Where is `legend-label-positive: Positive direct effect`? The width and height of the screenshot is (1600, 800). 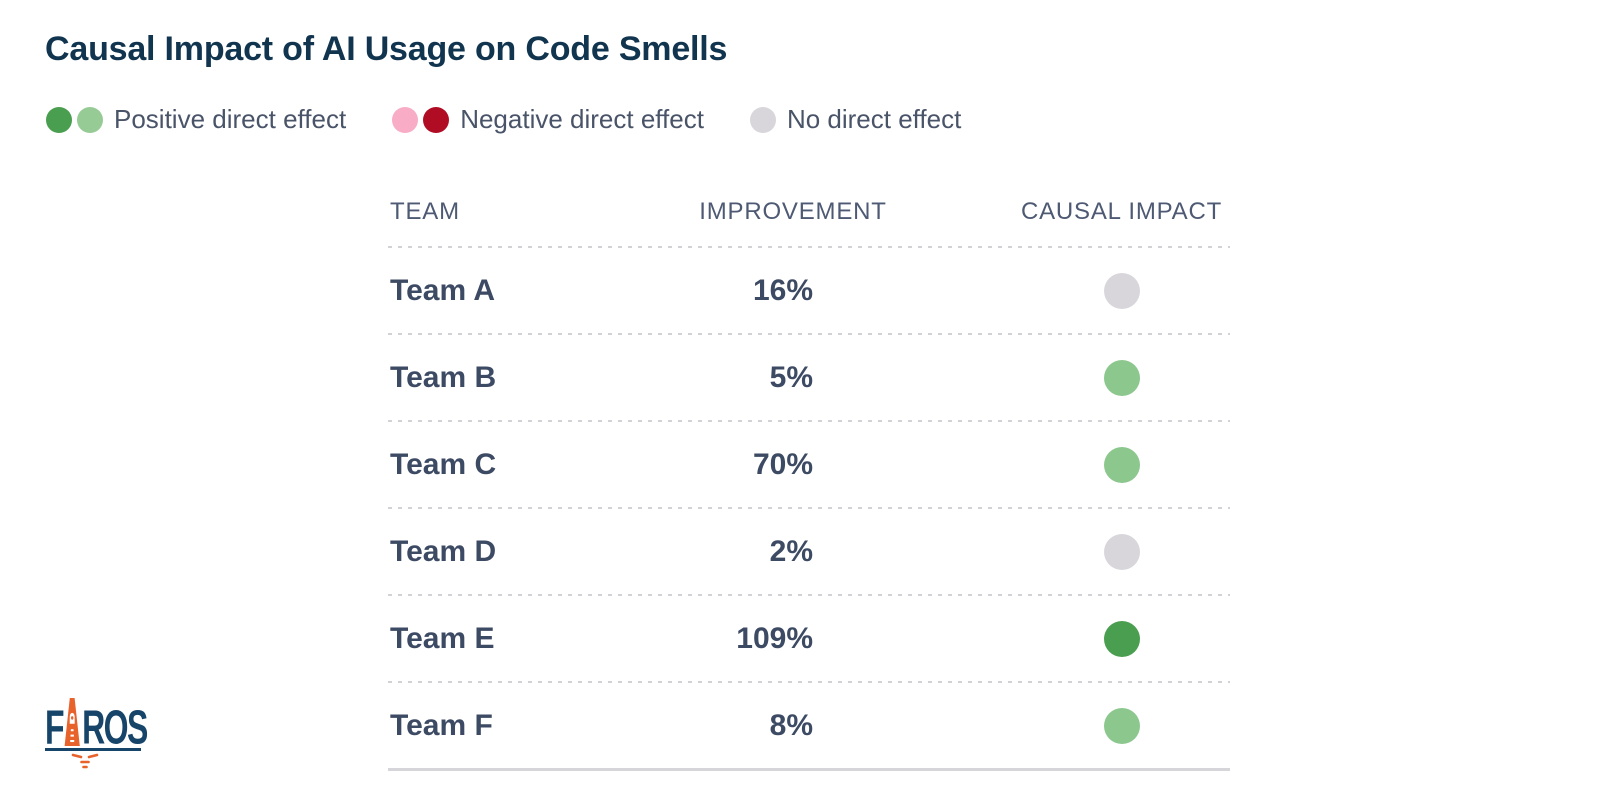
legend-label-positive: Positive direct effect is located at coordinates (230, 119).